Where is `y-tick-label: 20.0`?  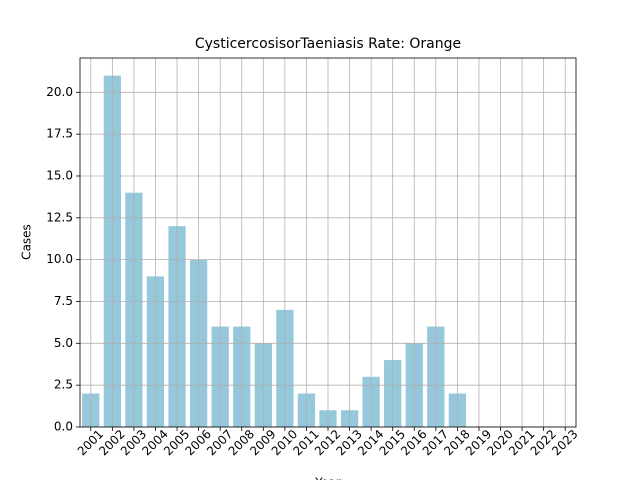
y-tick-label: 20.0 is located at coordinates (59, 92).